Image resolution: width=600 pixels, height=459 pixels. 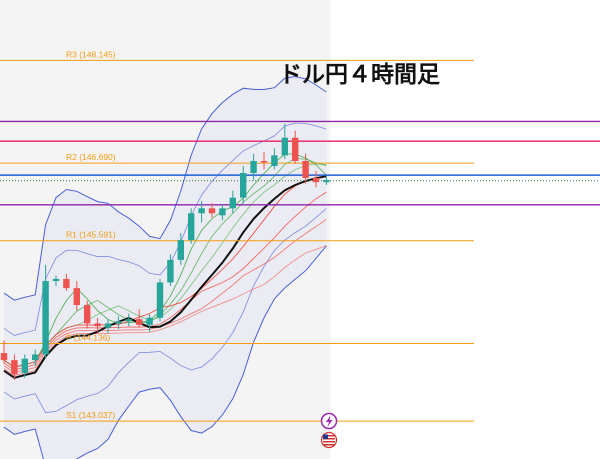 What do you see at coordinates (91, 235) in the screenshot?
I see `pivot-label-3: R1 (145.591)` at bounding box center [91, 235].